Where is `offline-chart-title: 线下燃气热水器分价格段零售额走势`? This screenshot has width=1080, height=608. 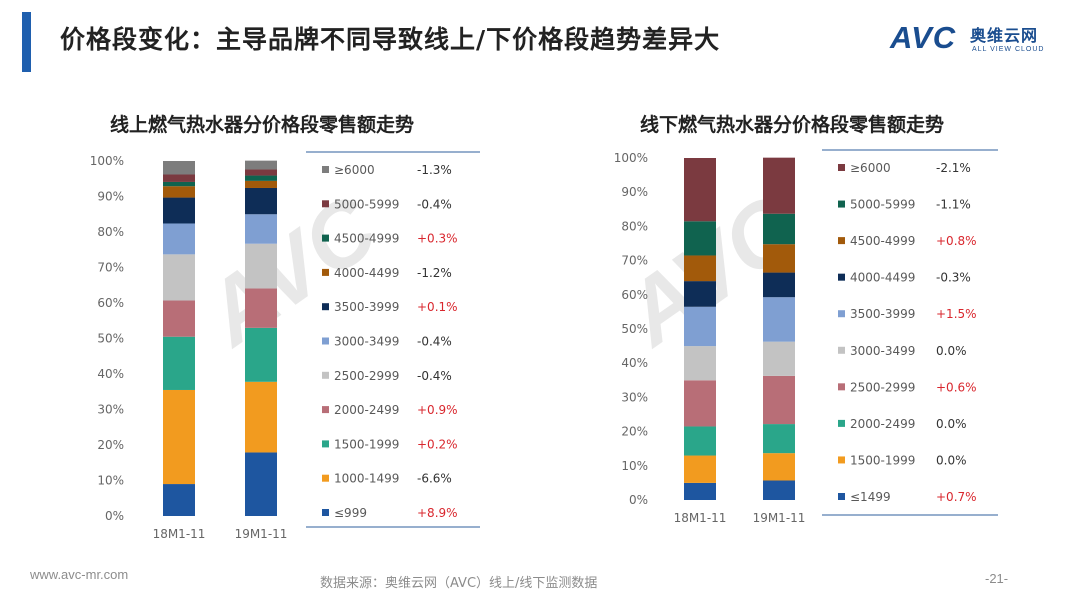
offline-chart-title: 线下燃气热水器分价格段零售额走势 is located at coordinates (792, 125).